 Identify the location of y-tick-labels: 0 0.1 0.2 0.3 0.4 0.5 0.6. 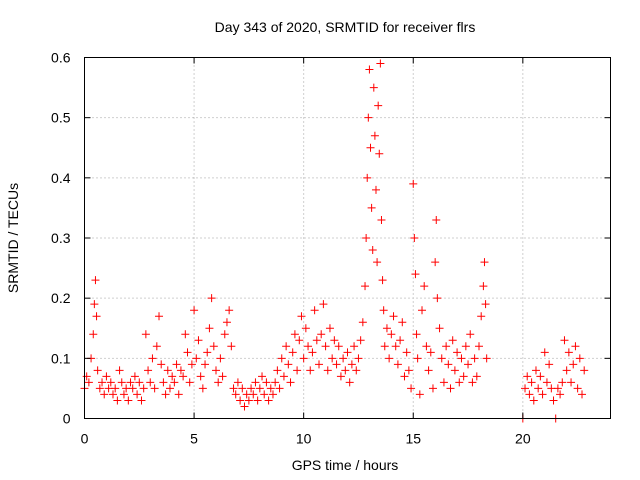
(61, 238).